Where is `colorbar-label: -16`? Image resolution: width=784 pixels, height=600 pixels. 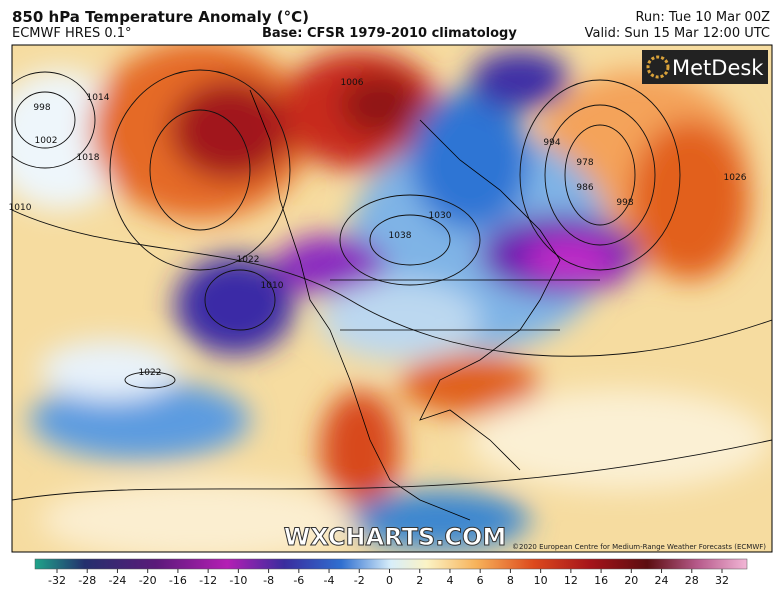 colorbar-label: -16 is located at coordinates (178, 580).